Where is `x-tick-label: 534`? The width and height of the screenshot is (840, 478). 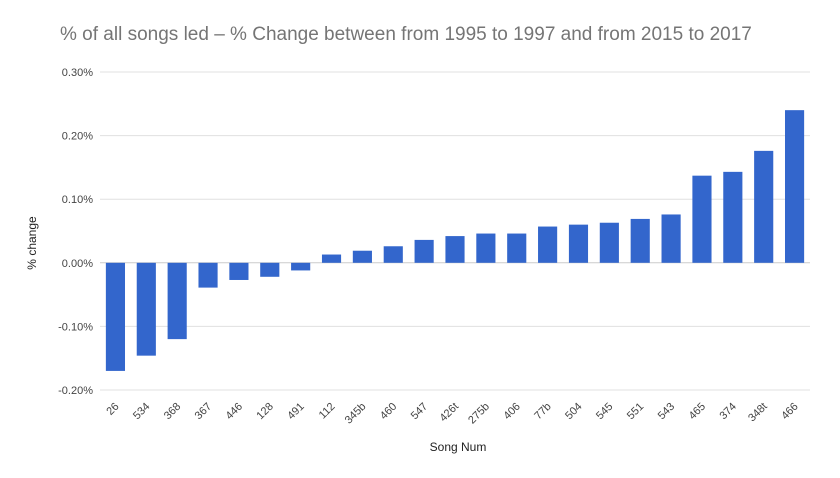 x-tick-label: 534 is located at coordinates (141, 411).